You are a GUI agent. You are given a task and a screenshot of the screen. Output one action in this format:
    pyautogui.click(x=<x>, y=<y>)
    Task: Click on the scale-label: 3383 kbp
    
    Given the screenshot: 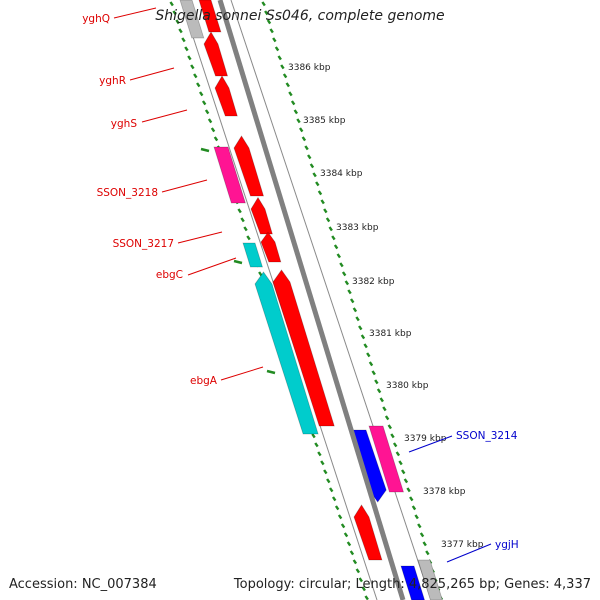 What is the action you would take?
    pyautogui.click(x=357, y=228)
    